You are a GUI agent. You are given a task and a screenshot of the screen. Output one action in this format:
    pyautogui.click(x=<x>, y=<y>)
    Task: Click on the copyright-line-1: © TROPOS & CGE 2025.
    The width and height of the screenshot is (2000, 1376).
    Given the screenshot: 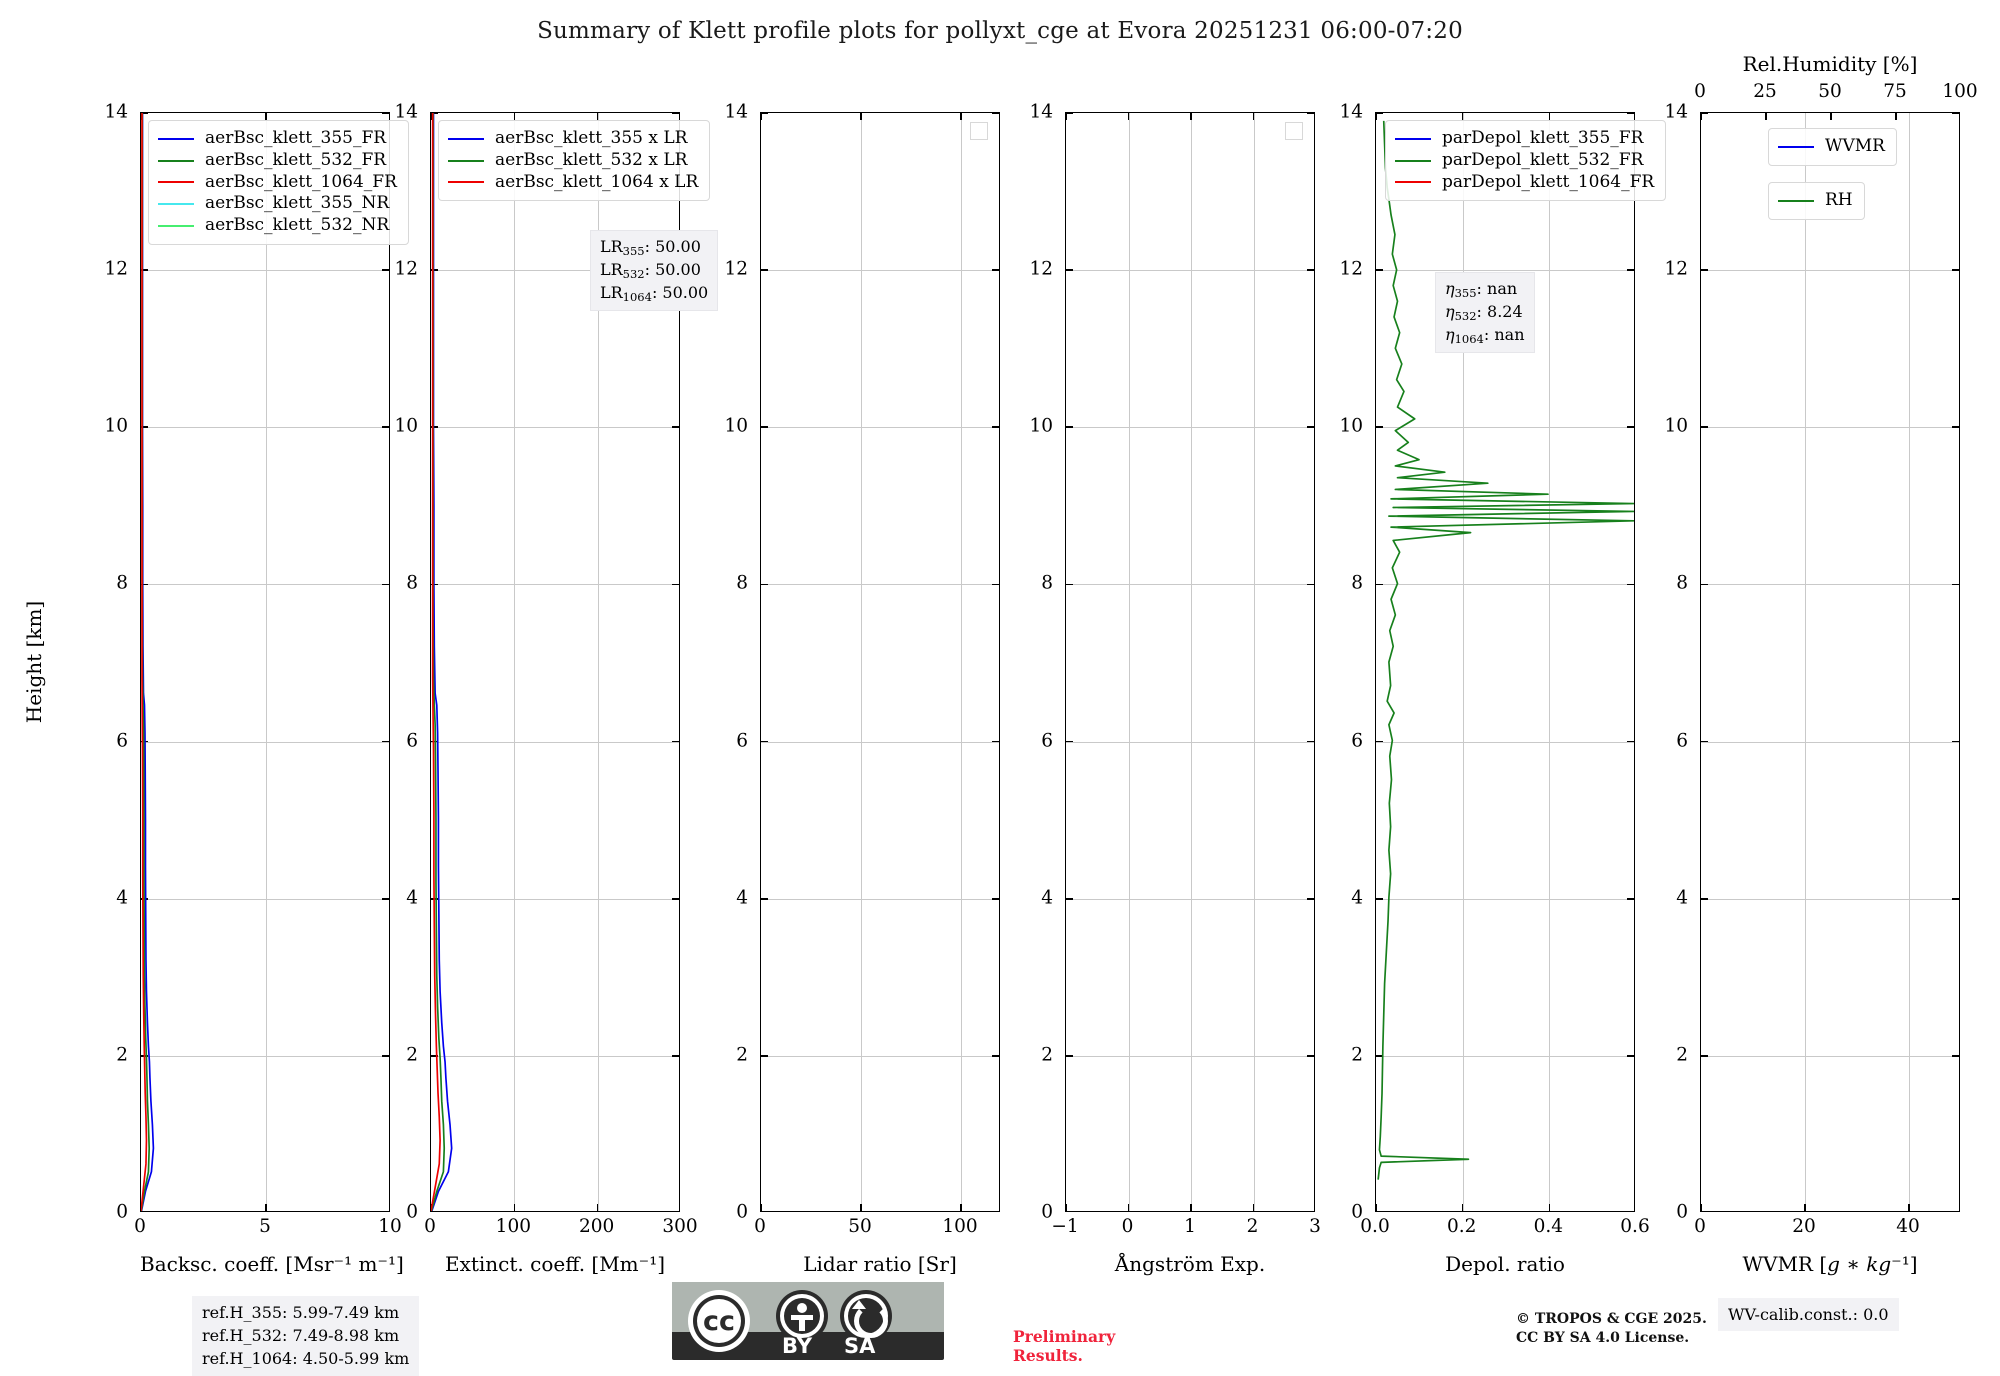 What is the action you would take?
    pyautogui.click(x=1611, y=1319)
    